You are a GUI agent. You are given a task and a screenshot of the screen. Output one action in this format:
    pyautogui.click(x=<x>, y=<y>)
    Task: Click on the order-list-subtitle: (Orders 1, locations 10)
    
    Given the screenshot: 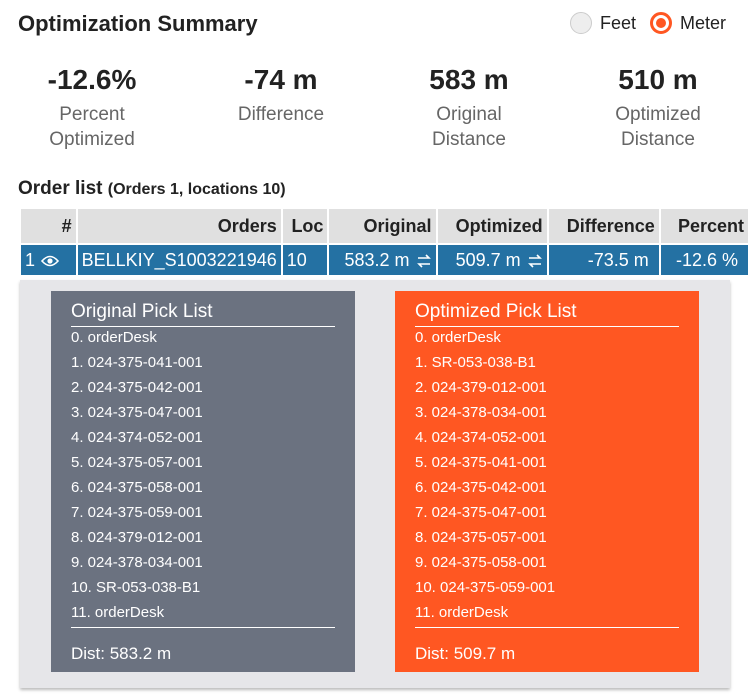 What is the action you would take?
    pyautogui.click(x=196, y=189)
    